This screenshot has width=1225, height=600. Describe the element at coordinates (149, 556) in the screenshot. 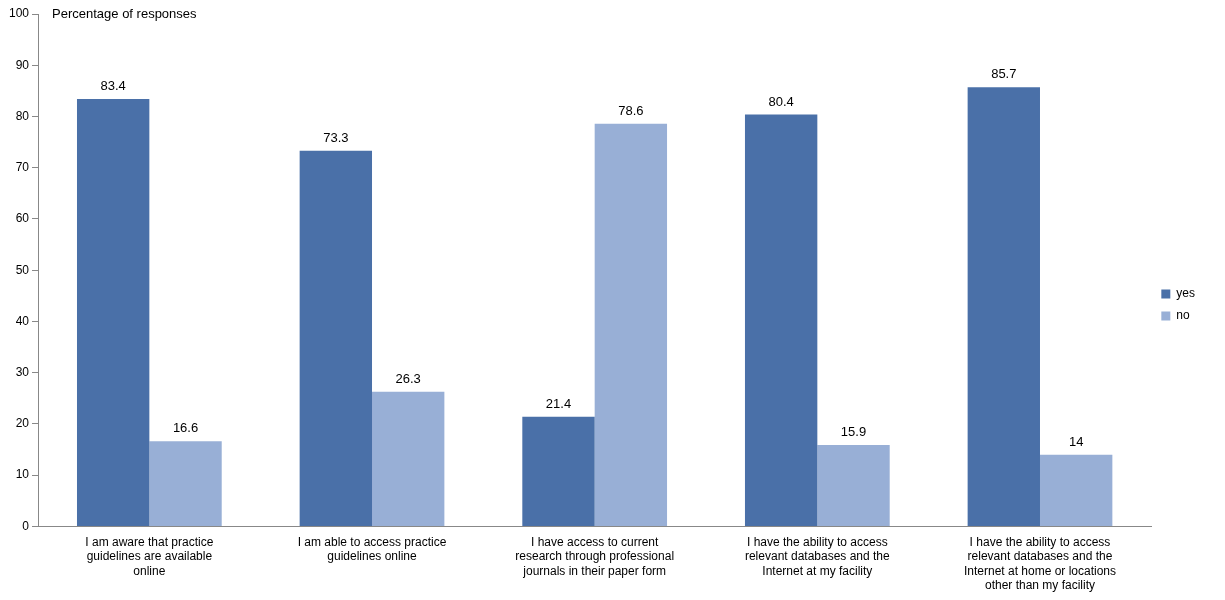

I see `x-tick-label: I am aware that practice guidelines are available online` at that location.